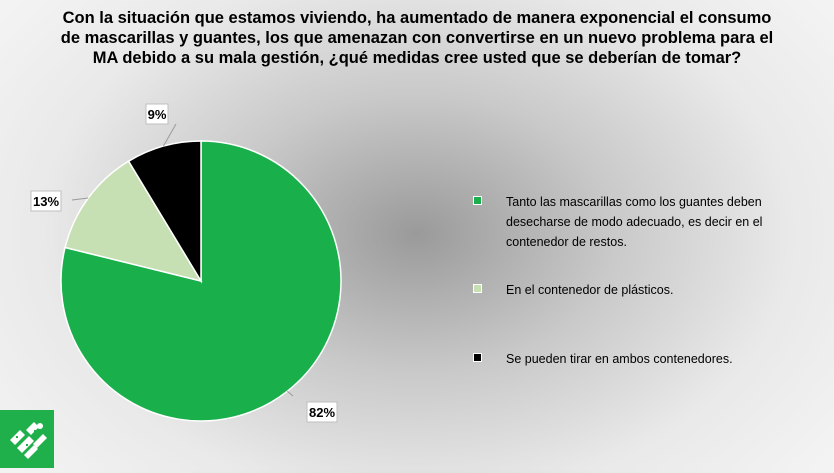 The width and height of the screenshot is (834, 473). Describe the element at coordinates (590, 290) in the screenshot. I see `legend-label: En el contenedor de plásticos.` at that location.